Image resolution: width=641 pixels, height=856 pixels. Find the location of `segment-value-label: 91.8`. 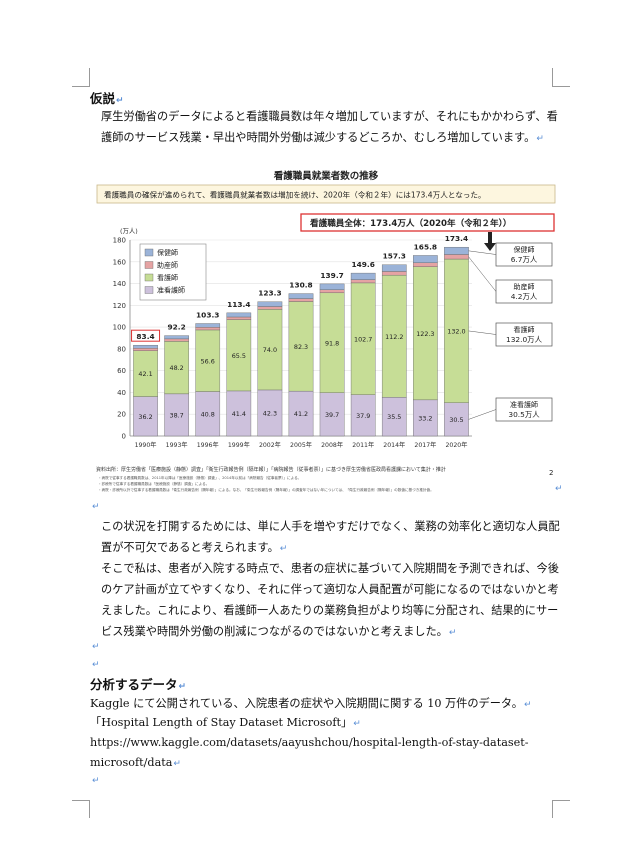

segment-value-label: 91.8 is located at coordinates (332, 343).